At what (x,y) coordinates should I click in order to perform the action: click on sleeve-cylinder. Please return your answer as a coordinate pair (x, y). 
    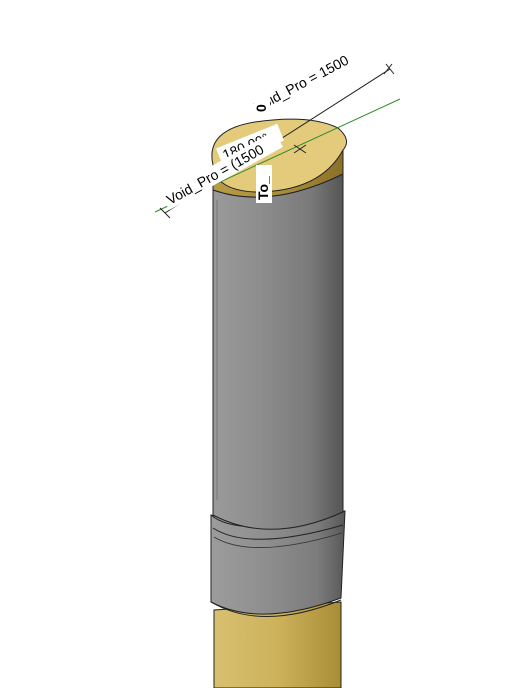
    Looking at the image, I should click on (278, 563).